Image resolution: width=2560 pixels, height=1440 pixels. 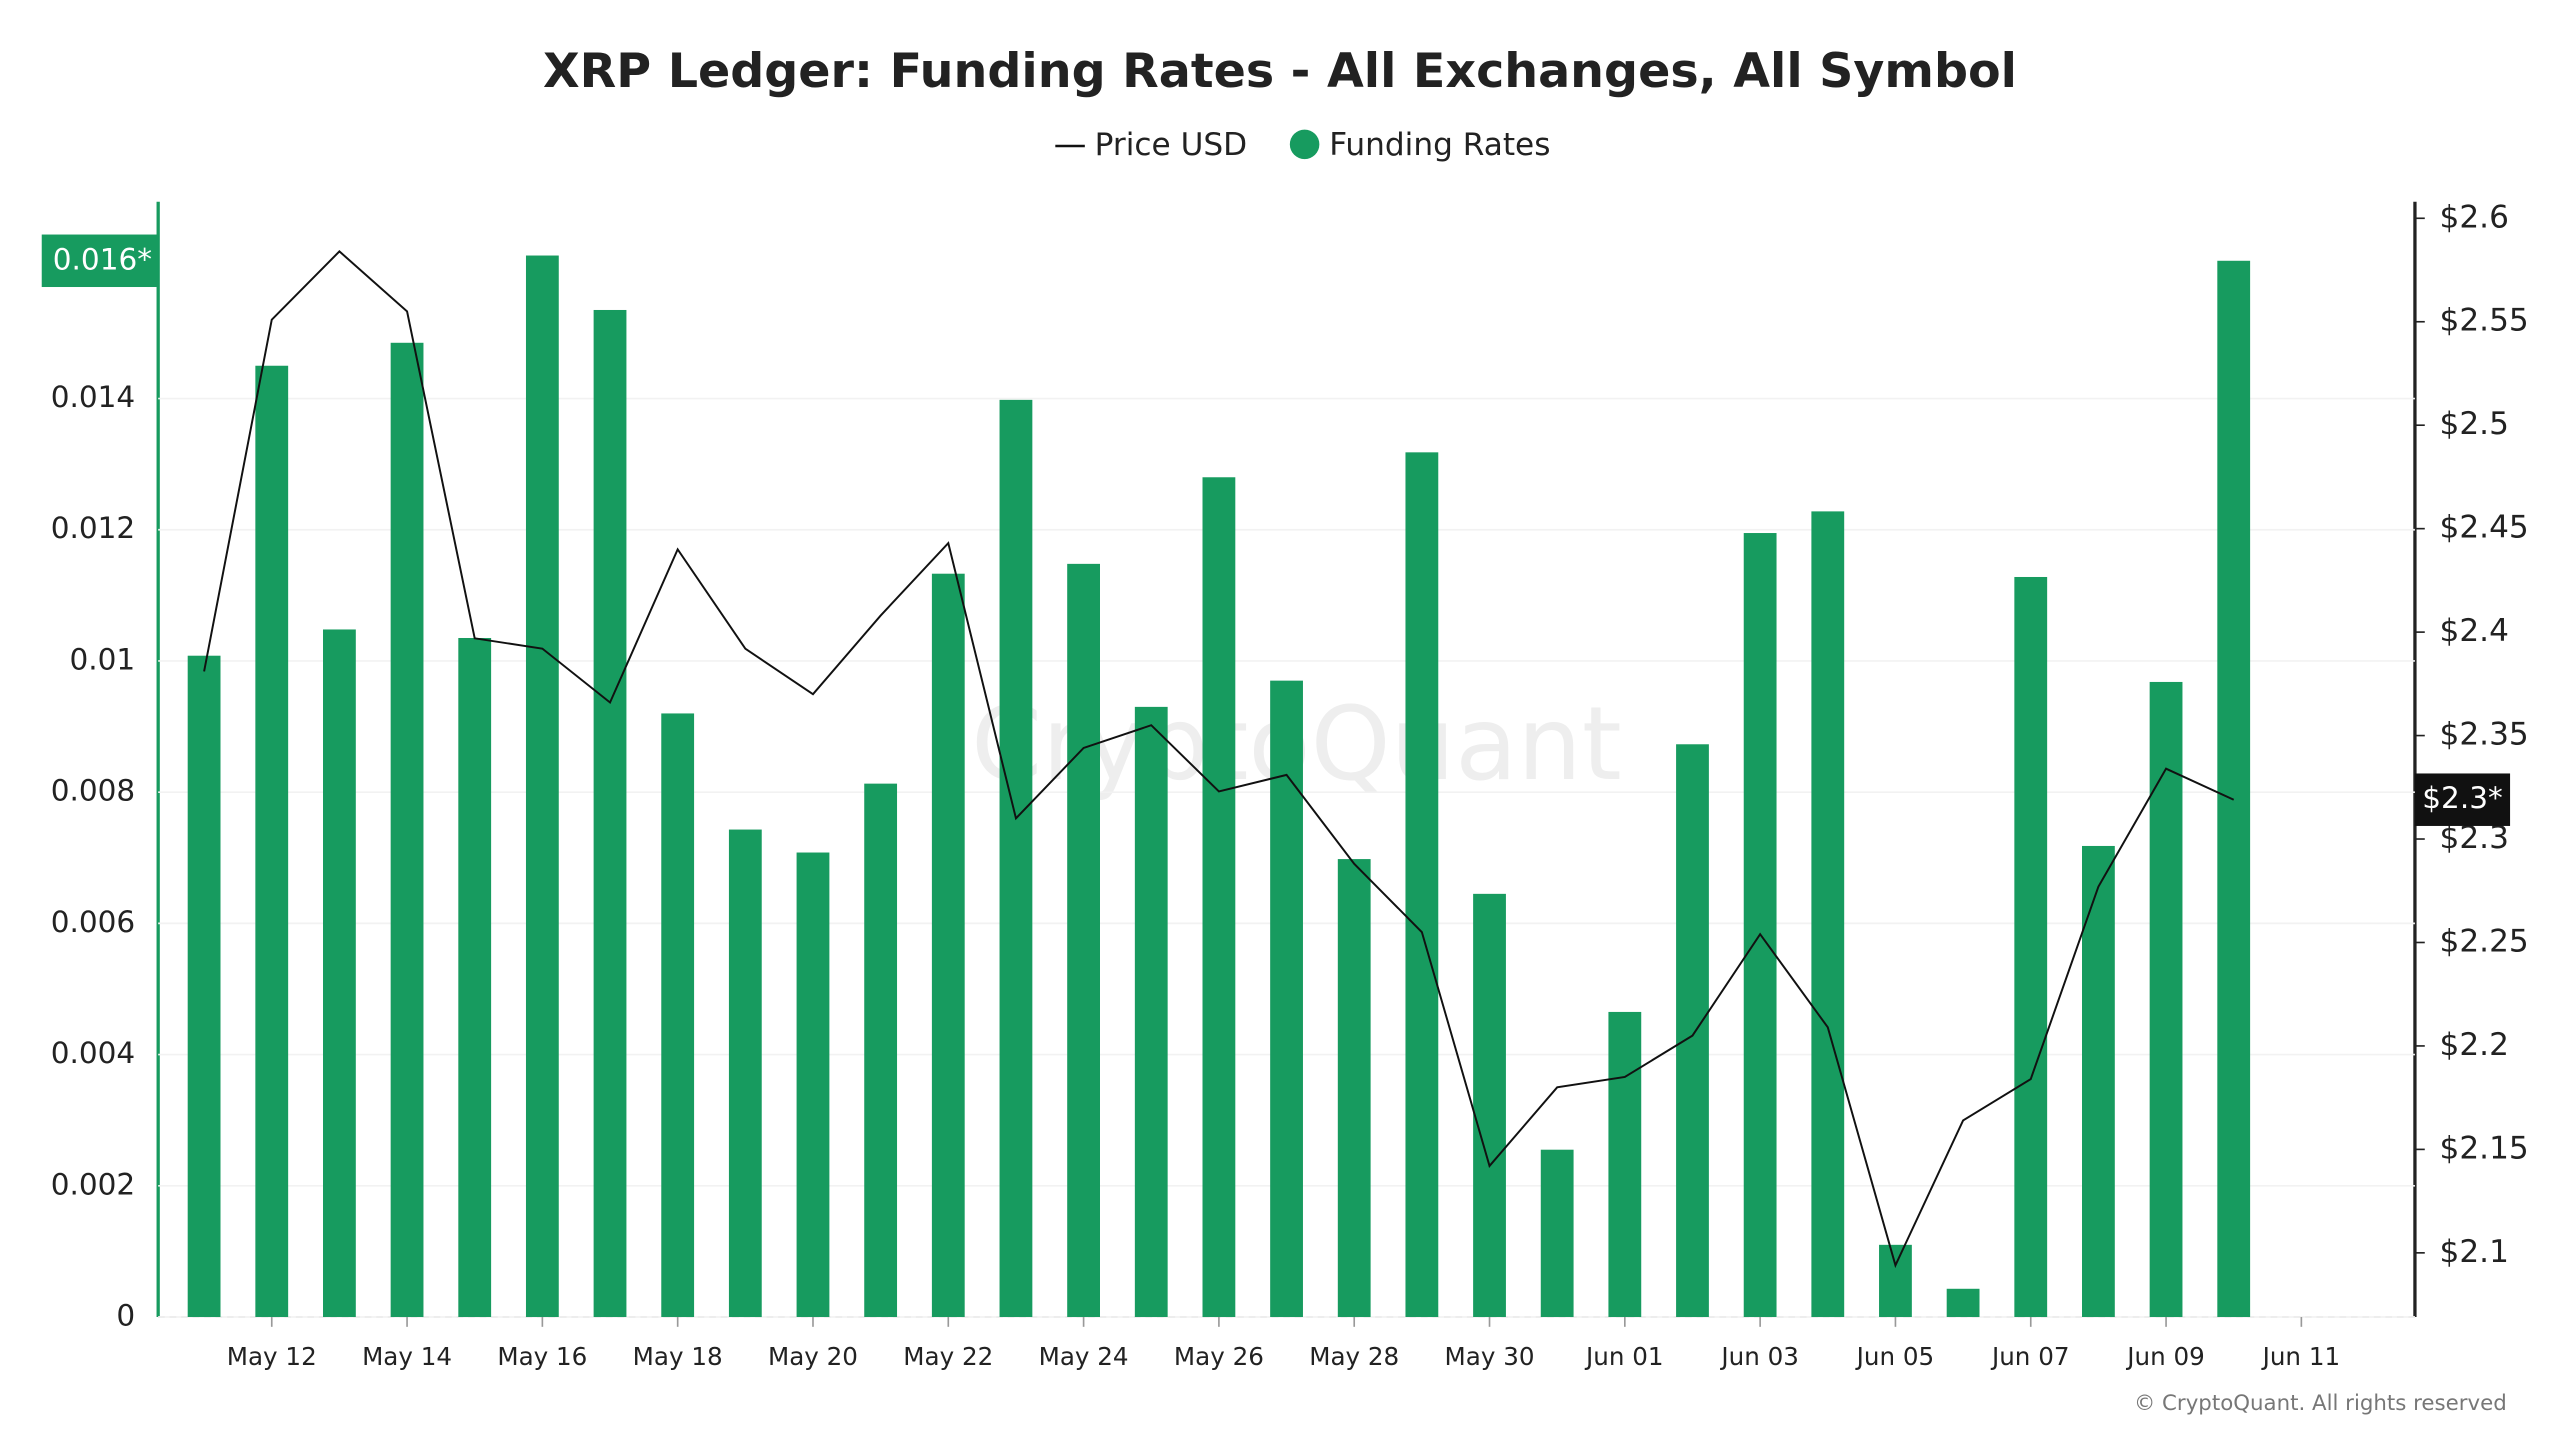 I want to click on y2-tick-label: $2.35, so click(x=2484, y=735).